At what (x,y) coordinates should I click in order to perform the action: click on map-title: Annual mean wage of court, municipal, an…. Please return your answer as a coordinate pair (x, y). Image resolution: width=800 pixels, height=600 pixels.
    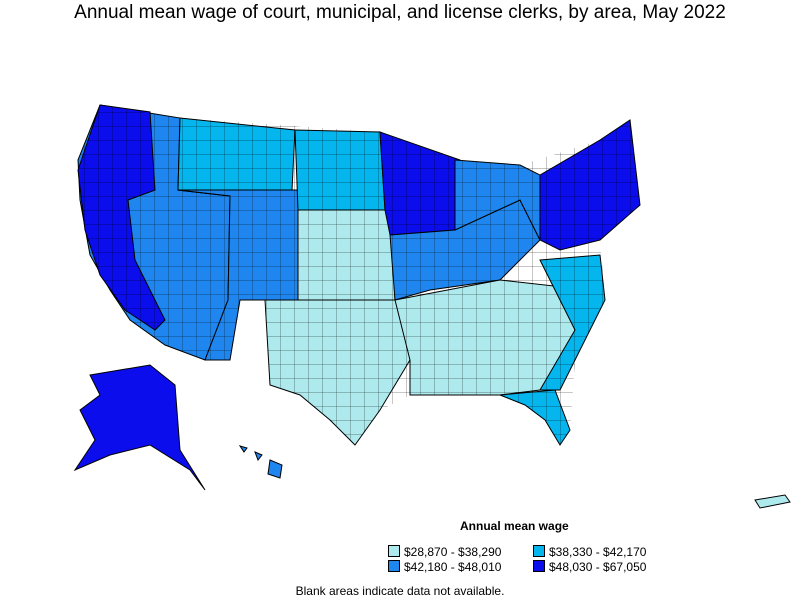
    Looking at the image, I should click on (400, 12).